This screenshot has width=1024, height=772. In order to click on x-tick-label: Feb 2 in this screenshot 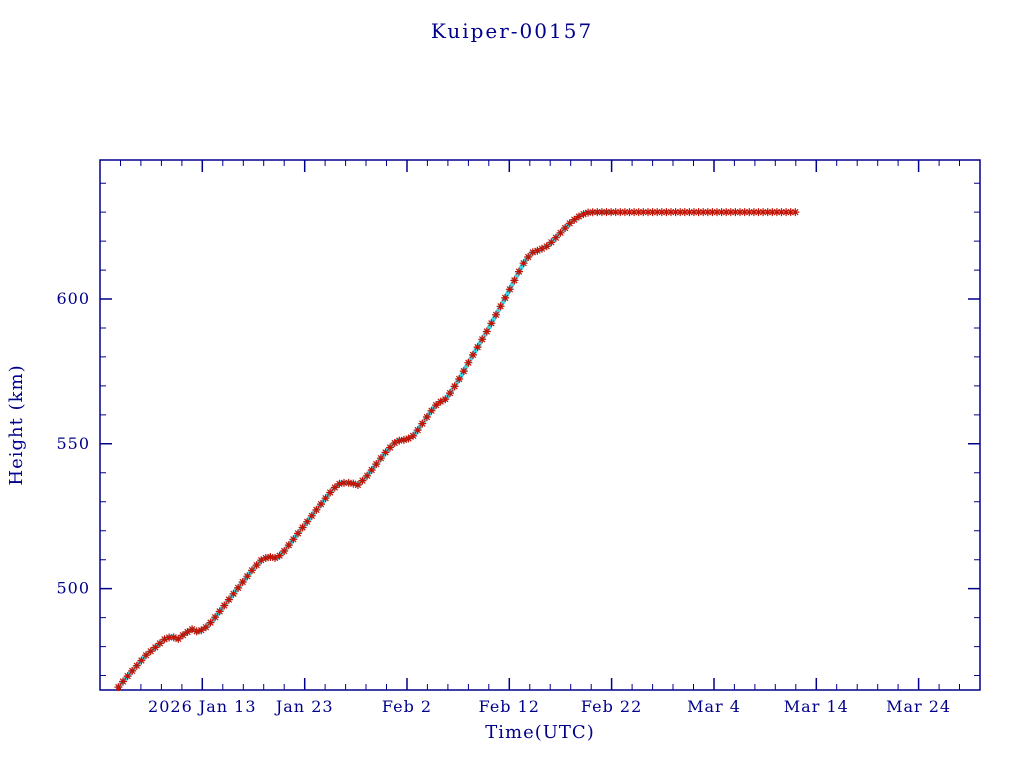, I will do `click(407, 706)`.